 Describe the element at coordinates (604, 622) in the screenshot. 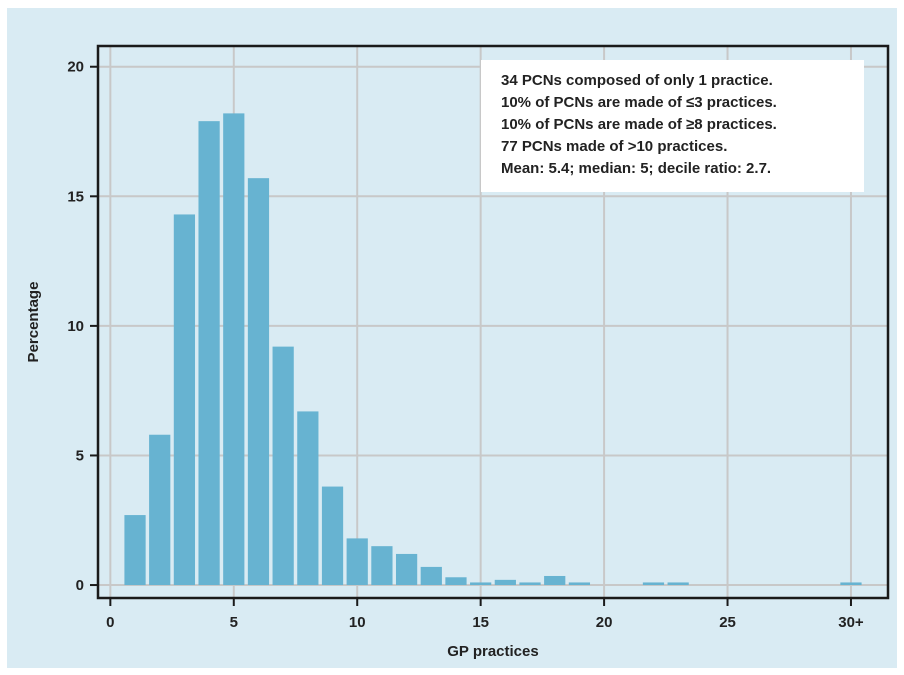

I see `x-tick-label: 20` at that location.